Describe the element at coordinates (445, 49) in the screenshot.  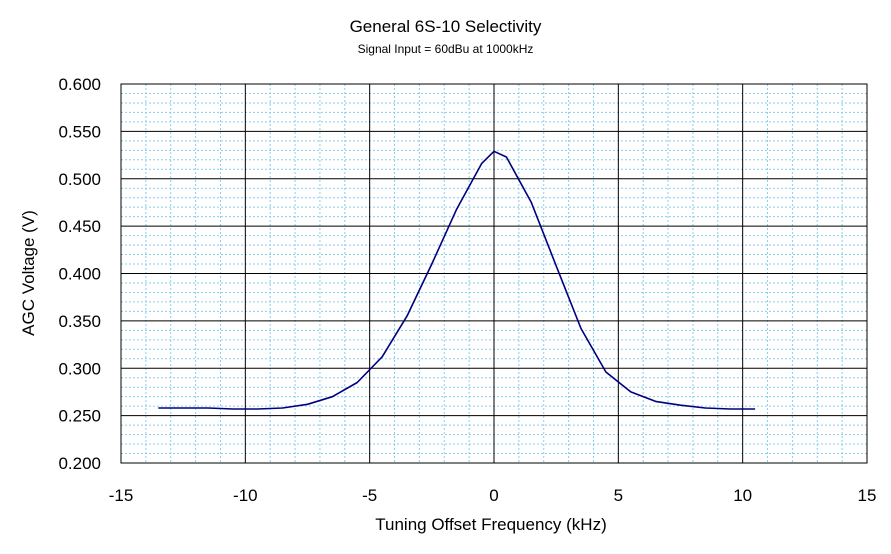
I see `chart-subtitle: Signal Input = 60dBu at 1000kHz` at that location.